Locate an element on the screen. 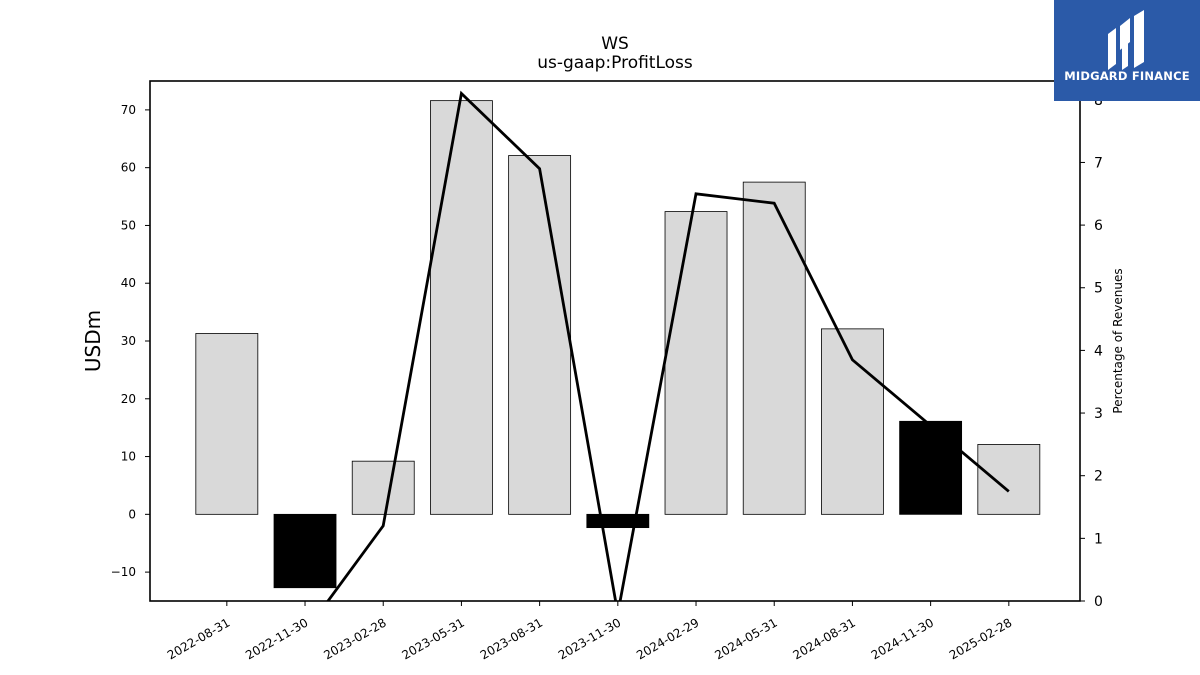  y-tick-label: −10 is located at coordinates (123, 572).